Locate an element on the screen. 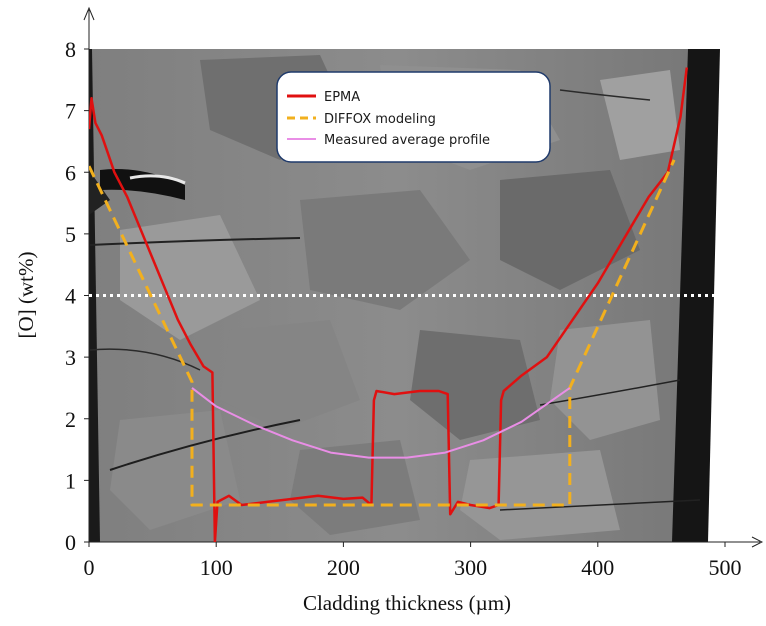  y-tick-label: 7 is located at coordinates (70, 111).